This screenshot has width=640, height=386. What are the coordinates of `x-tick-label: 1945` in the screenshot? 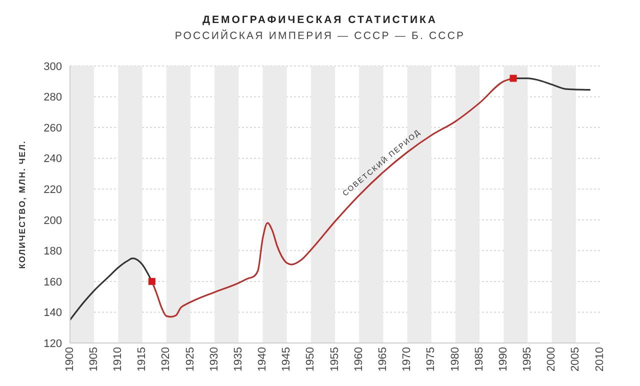 It's located at (286, 359).